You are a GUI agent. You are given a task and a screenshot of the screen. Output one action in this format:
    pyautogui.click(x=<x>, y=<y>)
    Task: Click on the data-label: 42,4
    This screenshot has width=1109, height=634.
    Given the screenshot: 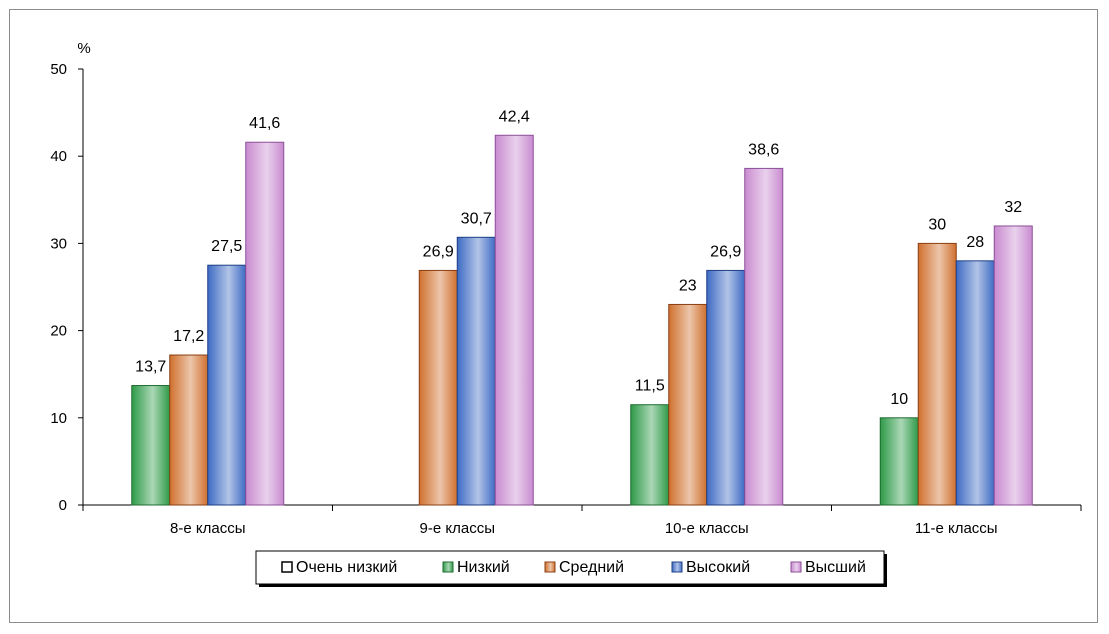 What is the action you would take?
    pyautogui.click(x=514, y=116)
    